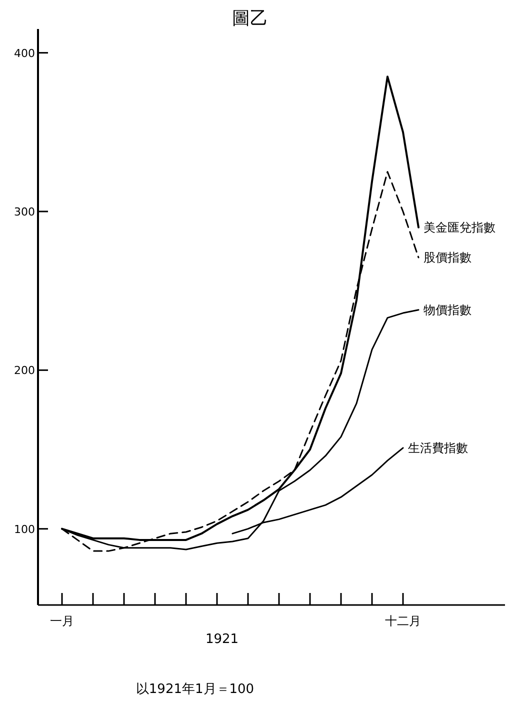 The width and height of the screenshot is (516, 721). What do you see at coordinates (62, 621) in the screenshot?
I see `x-tick-label: 一月` at bounding box center [62, 621].